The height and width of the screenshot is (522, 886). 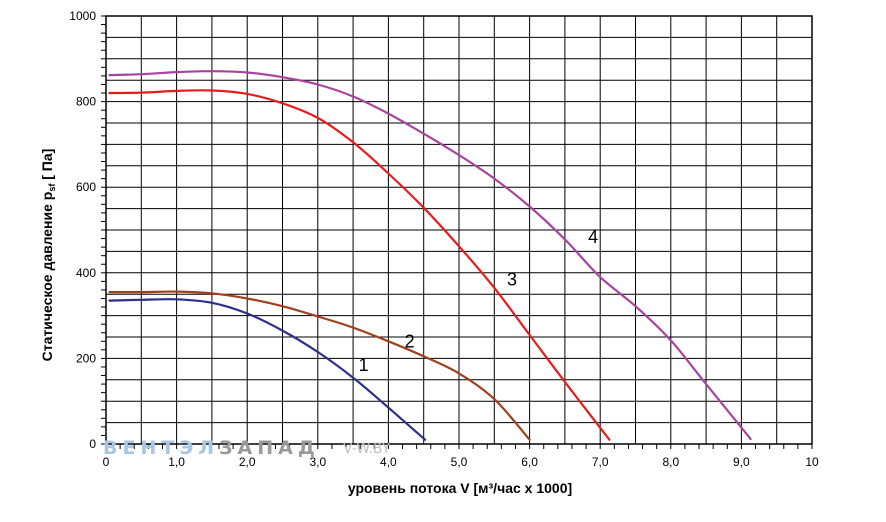 What do you see at coordinates (82, 230) in the screenshot?
I see `y-tick-labels: 0 200 400 600 800 1000` at bounding box center [82, 230].